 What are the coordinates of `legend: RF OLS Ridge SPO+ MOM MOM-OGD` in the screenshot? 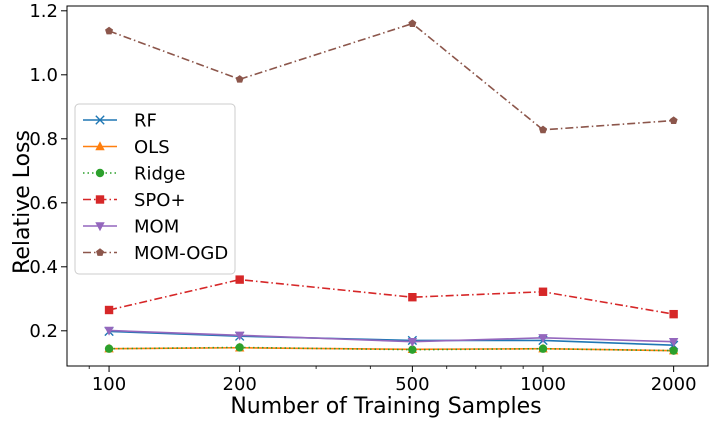 It's located at (155, 189).